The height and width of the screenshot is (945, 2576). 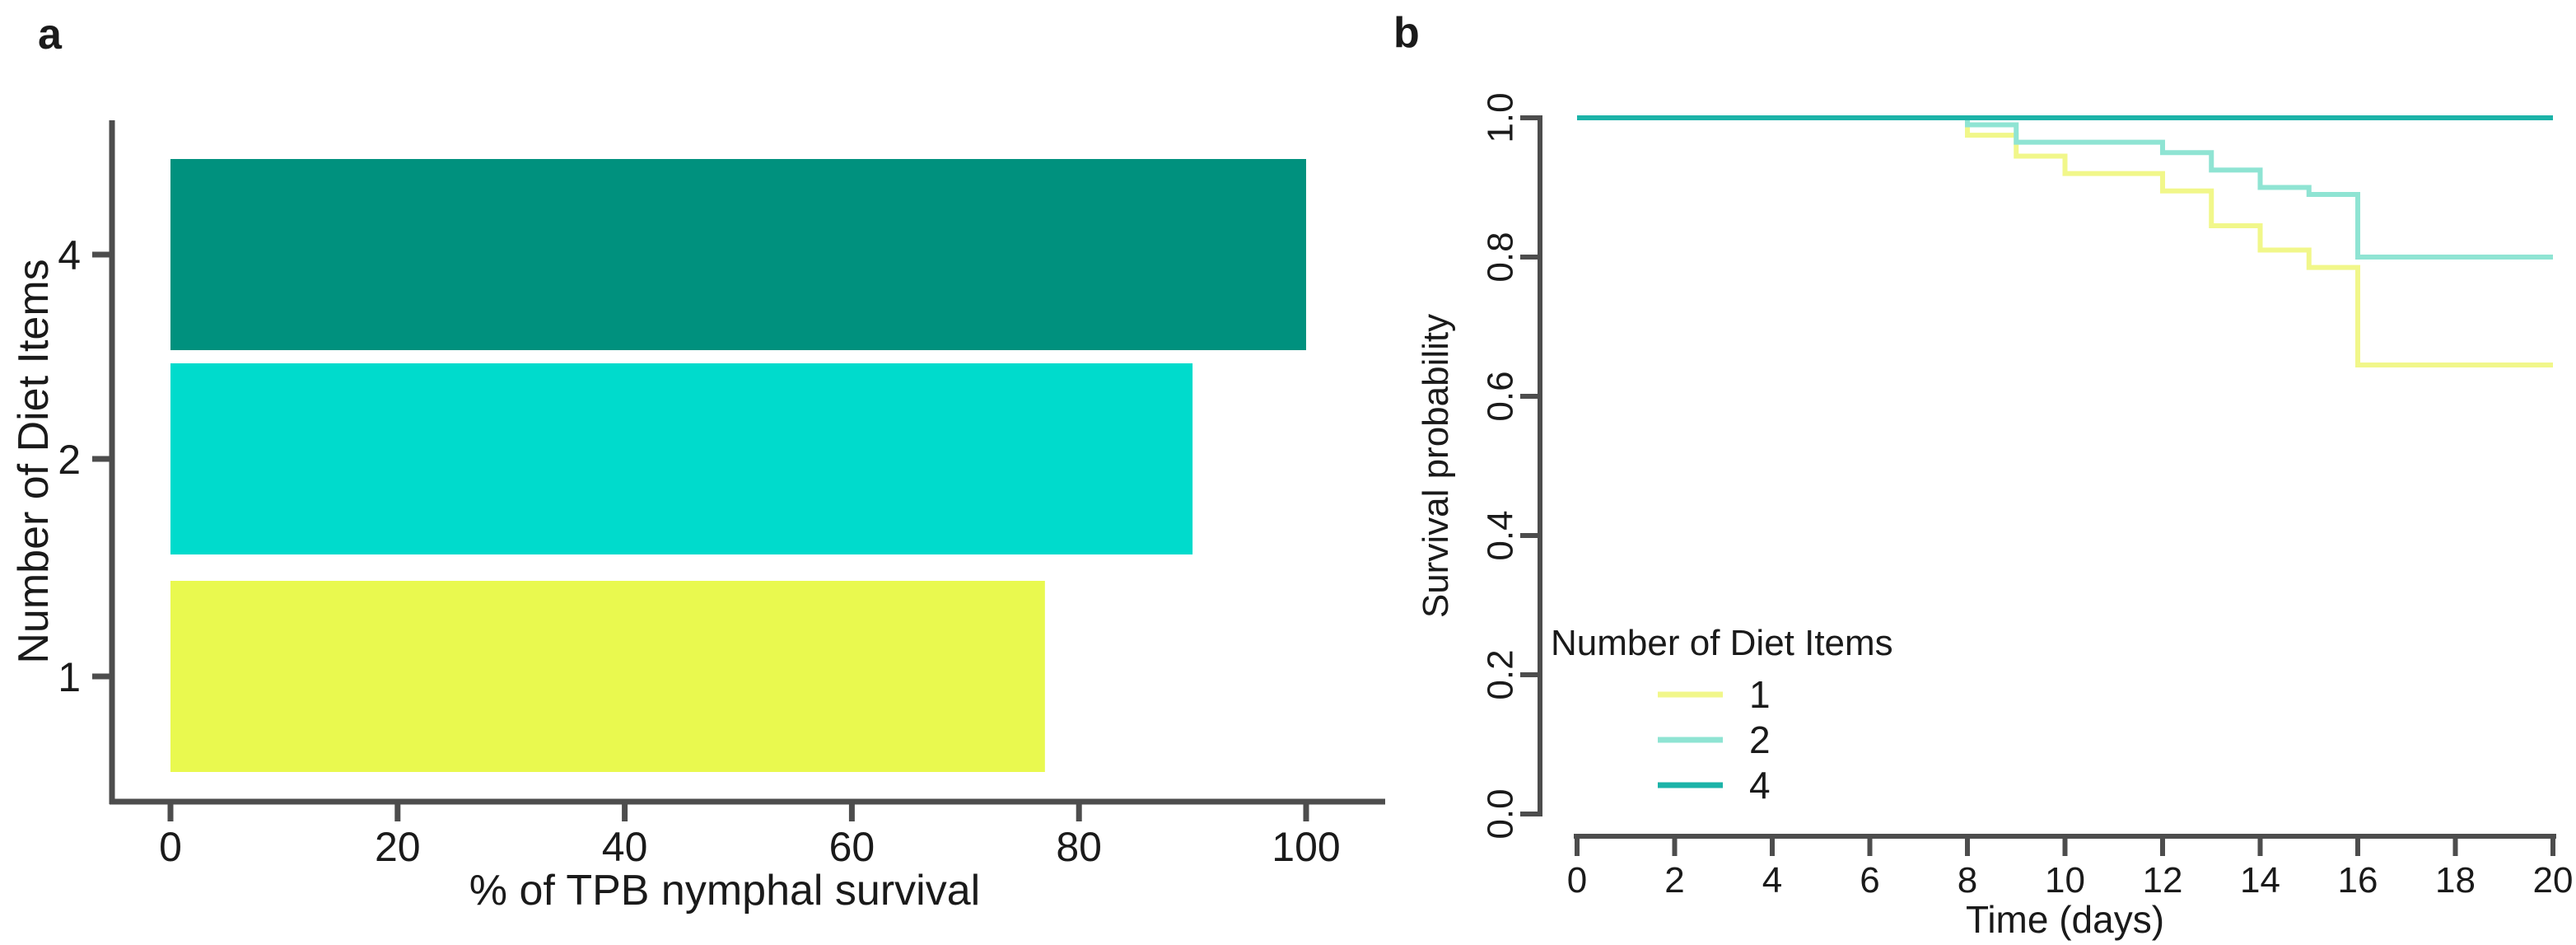 What do you see at coordinates (1760, 694) in the screenshot?
I see `legend-label-1: 1` at bounding box center [1760, 694].